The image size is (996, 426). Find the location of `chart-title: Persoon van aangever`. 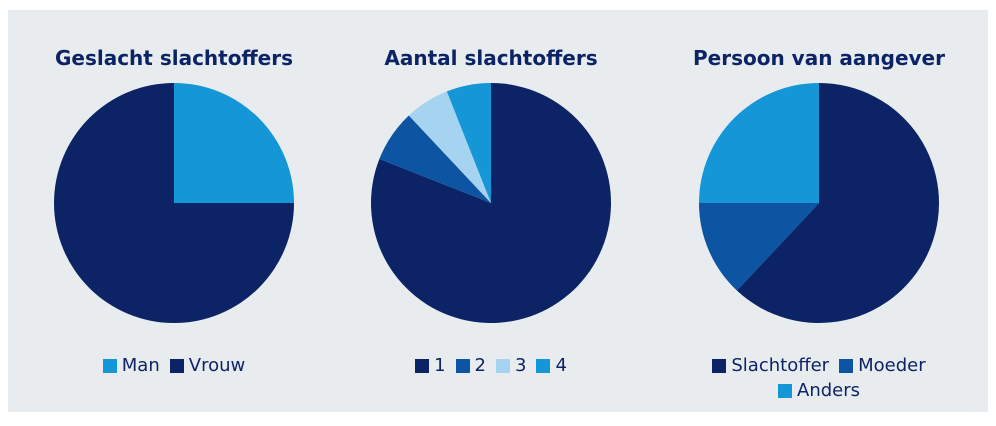

chart-title: Persoon van aangever is located at coordinates (819, 58).